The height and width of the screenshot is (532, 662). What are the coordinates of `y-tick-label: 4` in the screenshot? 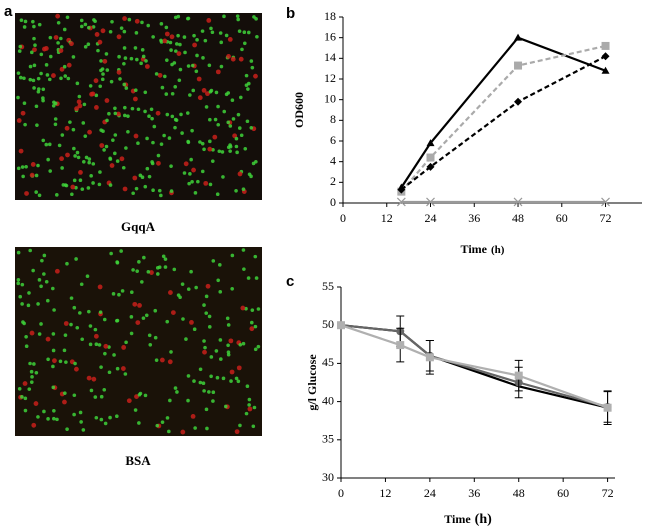 It's located at (333, 160).